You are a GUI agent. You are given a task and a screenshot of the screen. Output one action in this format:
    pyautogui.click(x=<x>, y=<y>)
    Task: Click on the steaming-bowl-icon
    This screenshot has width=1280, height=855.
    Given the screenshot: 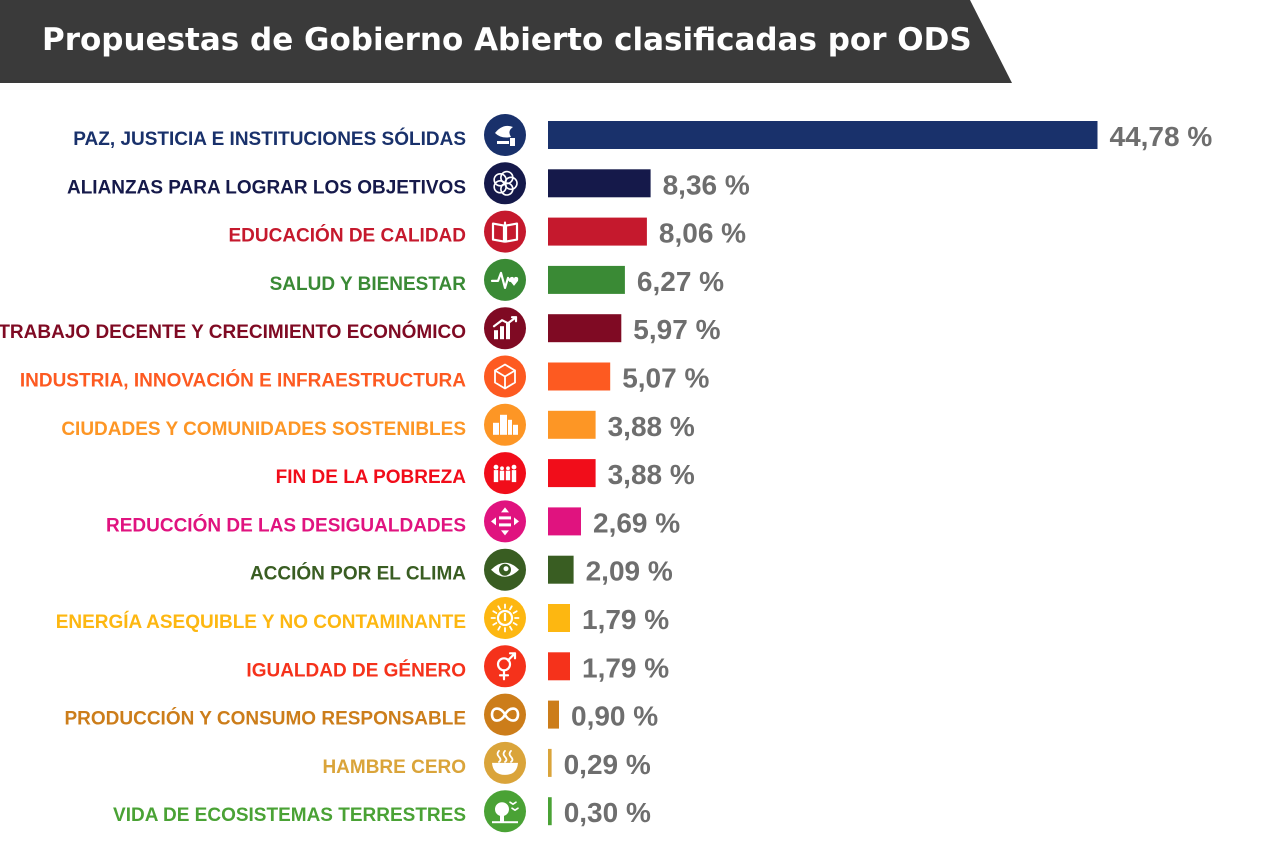 What is the action you would take?
    pyautogui.click(x=505, y=762)
    